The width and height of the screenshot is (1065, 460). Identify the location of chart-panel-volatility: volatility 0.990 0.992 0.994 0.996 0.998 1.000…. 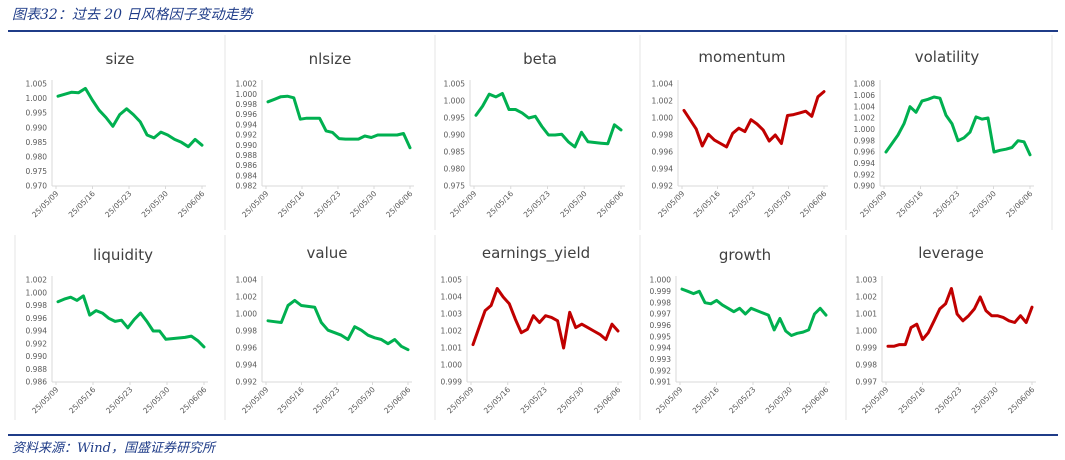
(944, 133).